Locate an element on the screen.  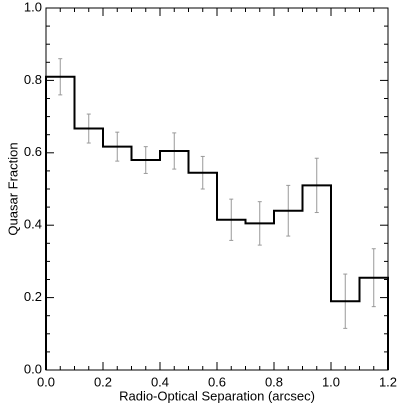
x-tick-label: 0.0 is located at coordinates (46, 381).